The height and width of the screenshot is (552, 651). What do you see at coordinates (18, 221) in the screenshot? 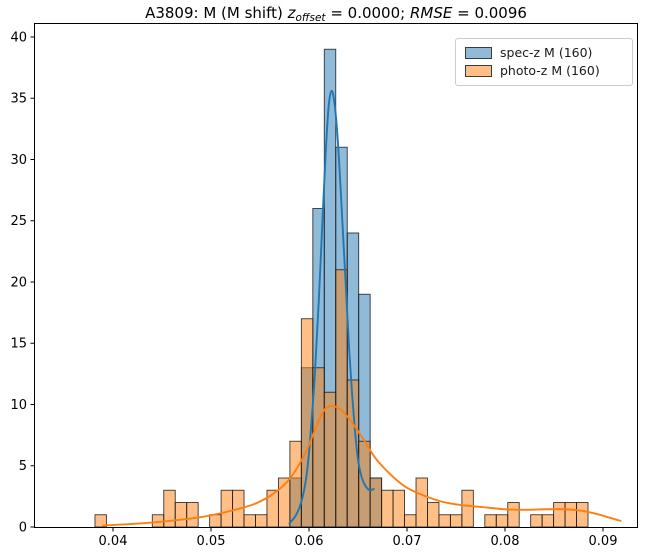
I see `y-tick-label: 25` at bounding box center [18, 221].